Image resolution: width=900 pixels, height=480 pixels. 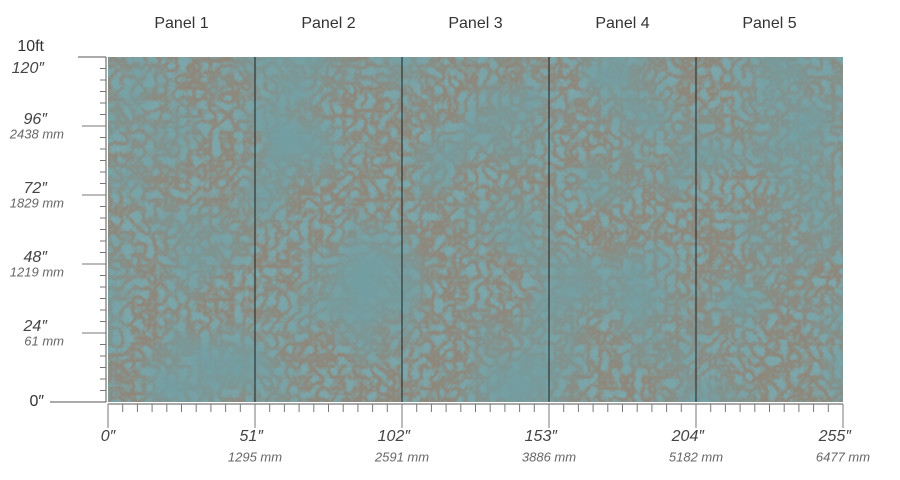 I want to click on y-unit: 10ft, so click(x=30, y=46).